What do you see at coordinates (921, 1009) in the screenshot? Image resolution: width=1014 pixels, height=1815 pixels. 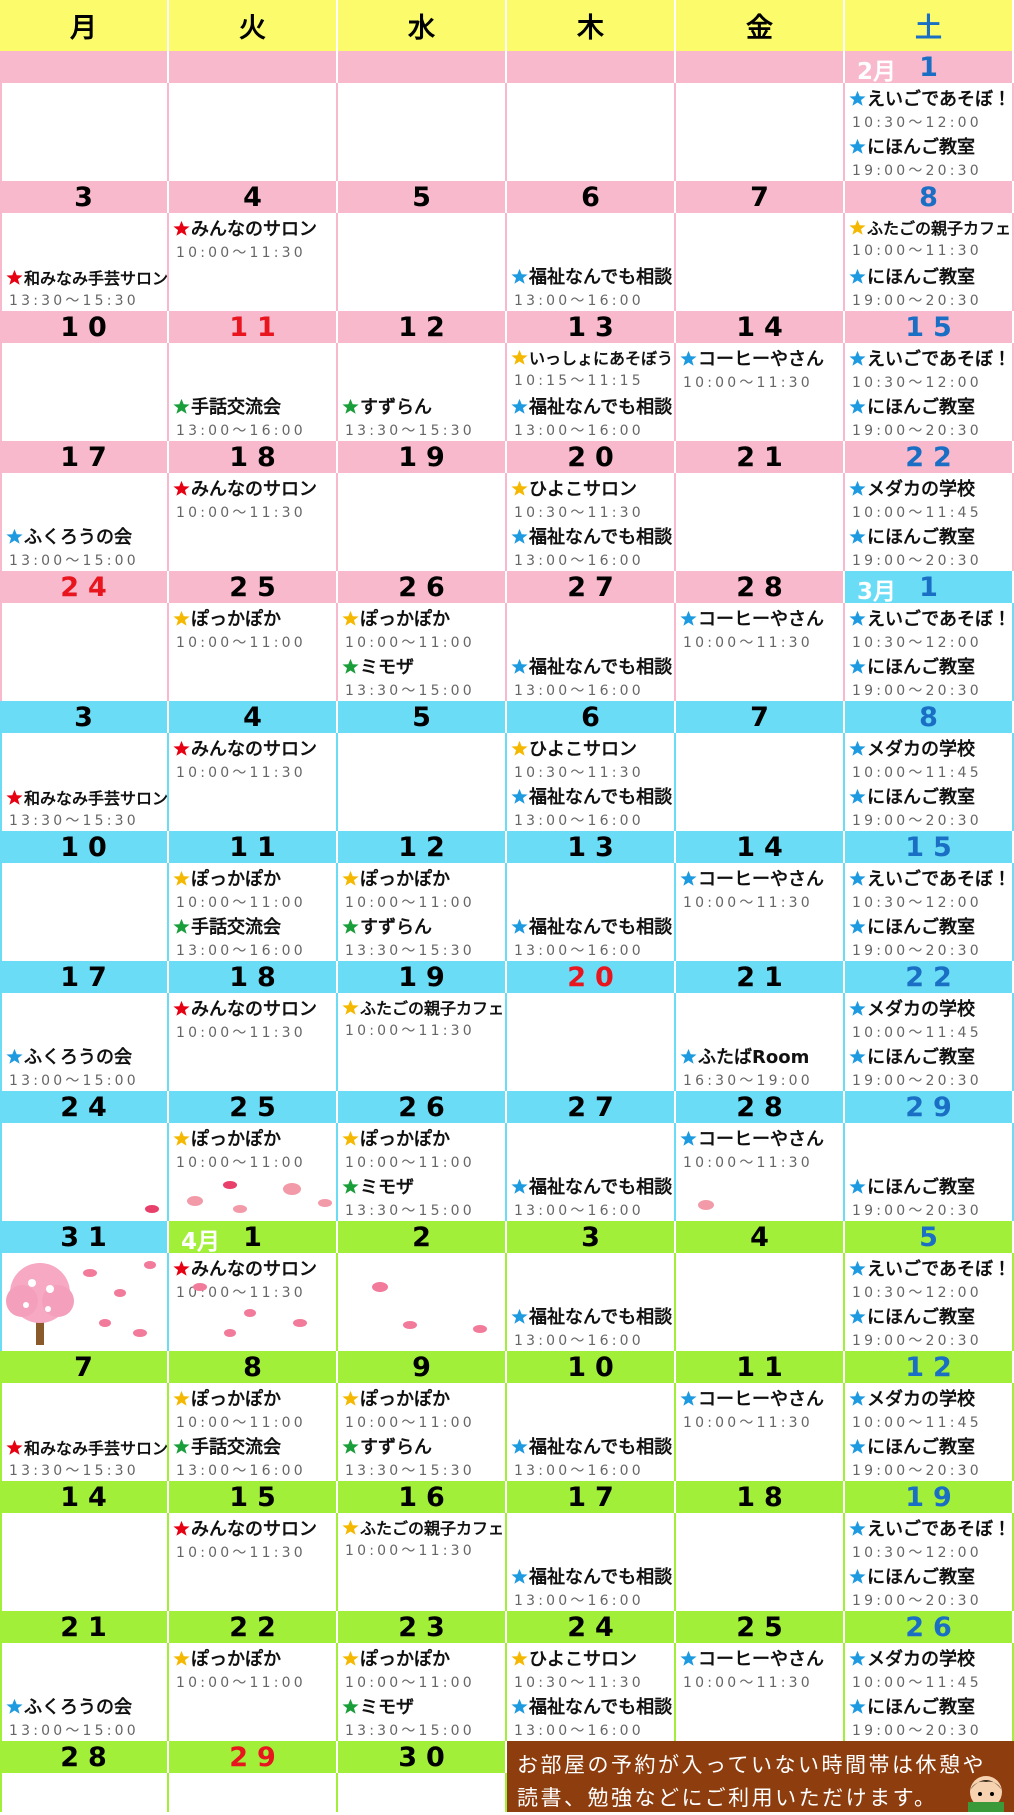 I see `event-name-text: メダカの学校` at bounding box center [921, 1009].